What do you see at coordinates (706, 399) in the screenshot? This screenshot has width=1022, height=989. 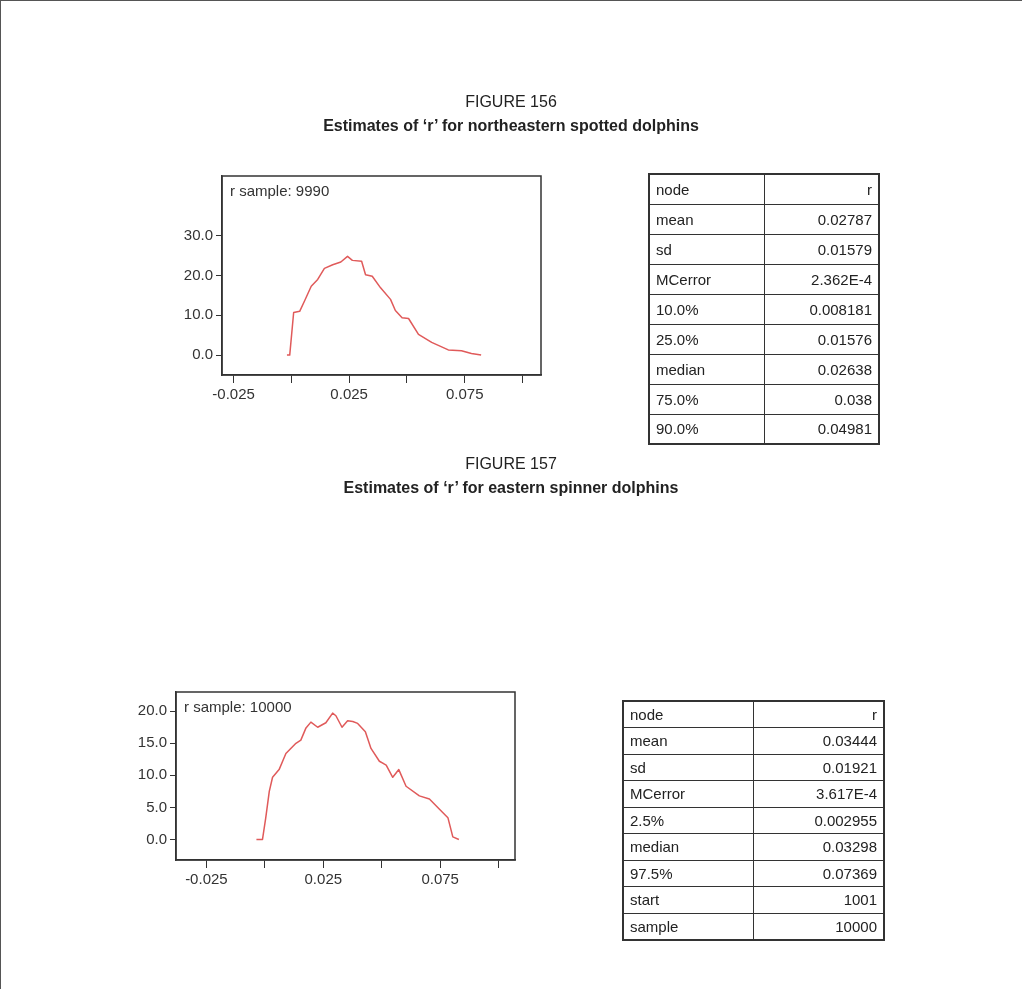 I see `category-label: 75.0%` at bounding box center [706, 399].